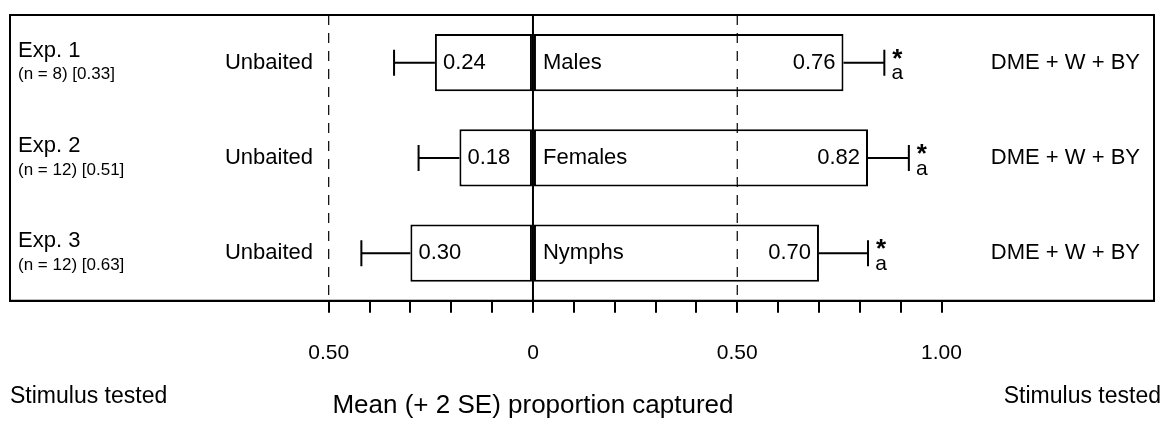 This screenshot has width=1165, height=432. Describe the element at coordinates (71, 155) in the screenshot. I see `y-tick-label: Exp. 2 (n = 12) [0.51]` at that location.